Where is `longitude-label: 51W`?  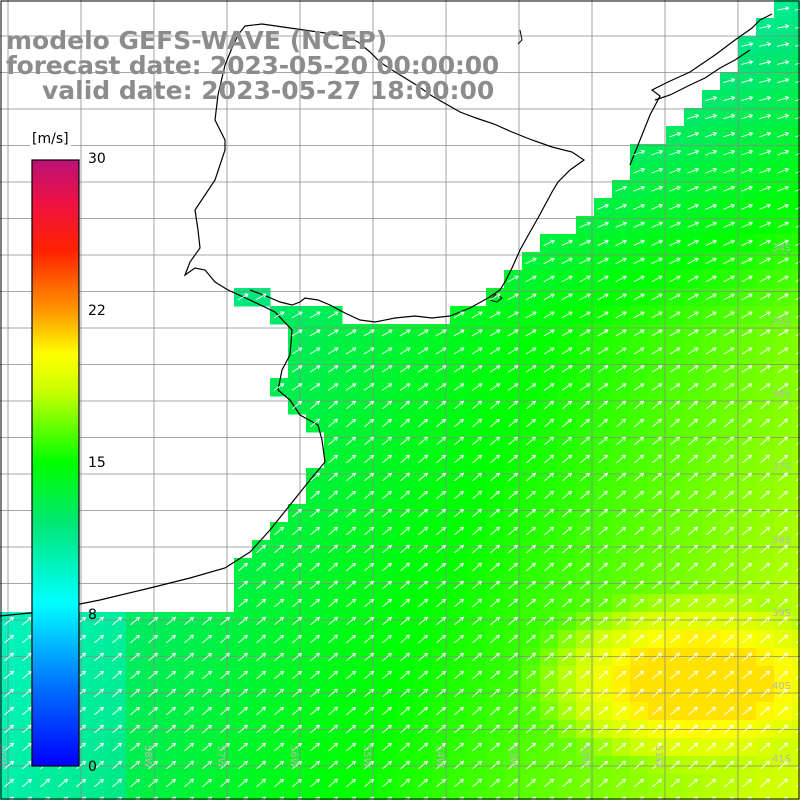 longitude-label: 51W is located at coordinates (658, 756).